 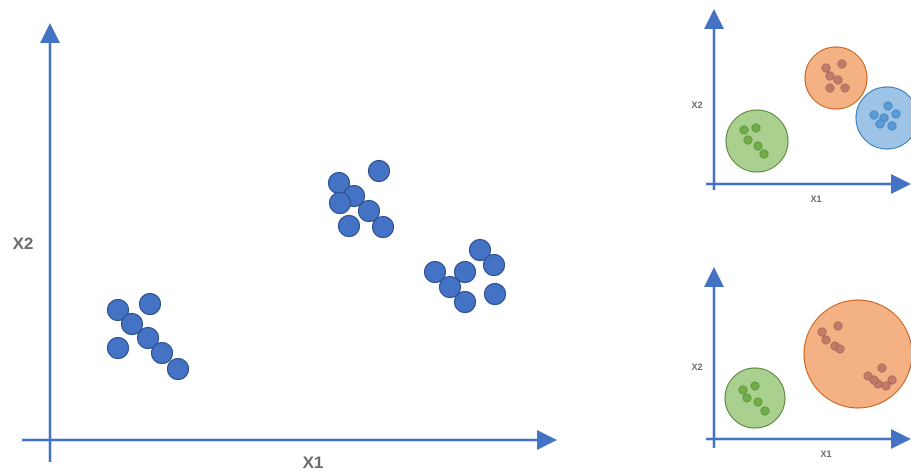 I want to click on top-y-label: X2, so click(x=696, y=105).